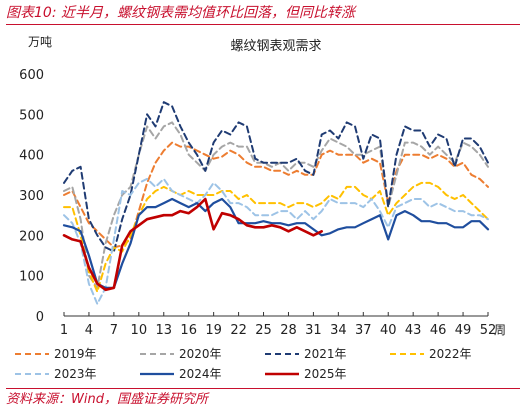 The height and width of the screenshot is (413, 526). Describe the element at coordinates (75, 374) in the screenshot. I see `legend-label: 2023年` at that location.